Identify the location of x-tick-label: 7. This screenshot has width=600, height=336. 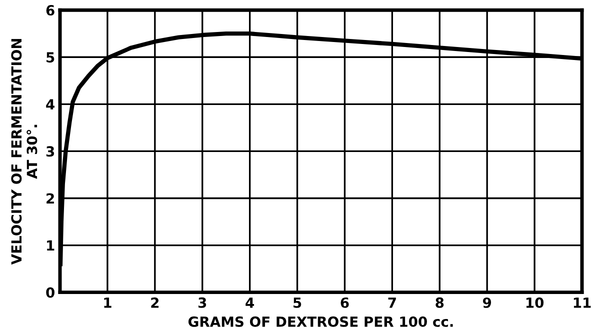
(392, 303).